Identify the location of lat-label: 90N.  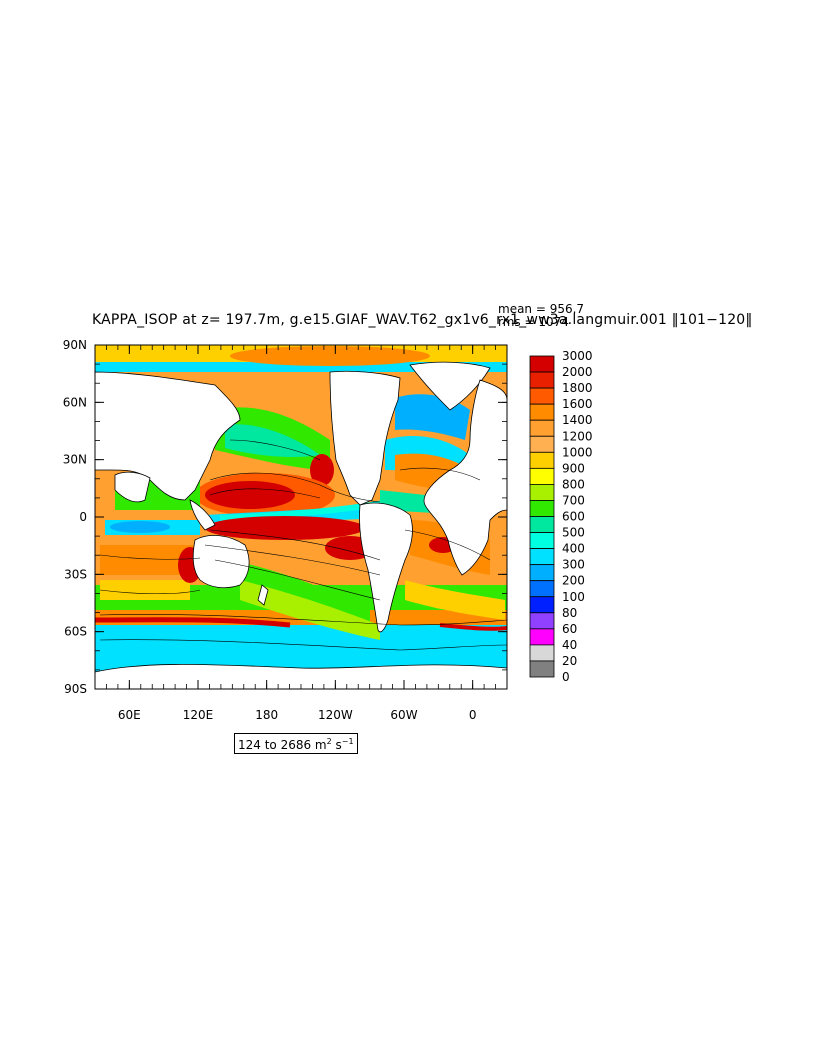
(75, 345).